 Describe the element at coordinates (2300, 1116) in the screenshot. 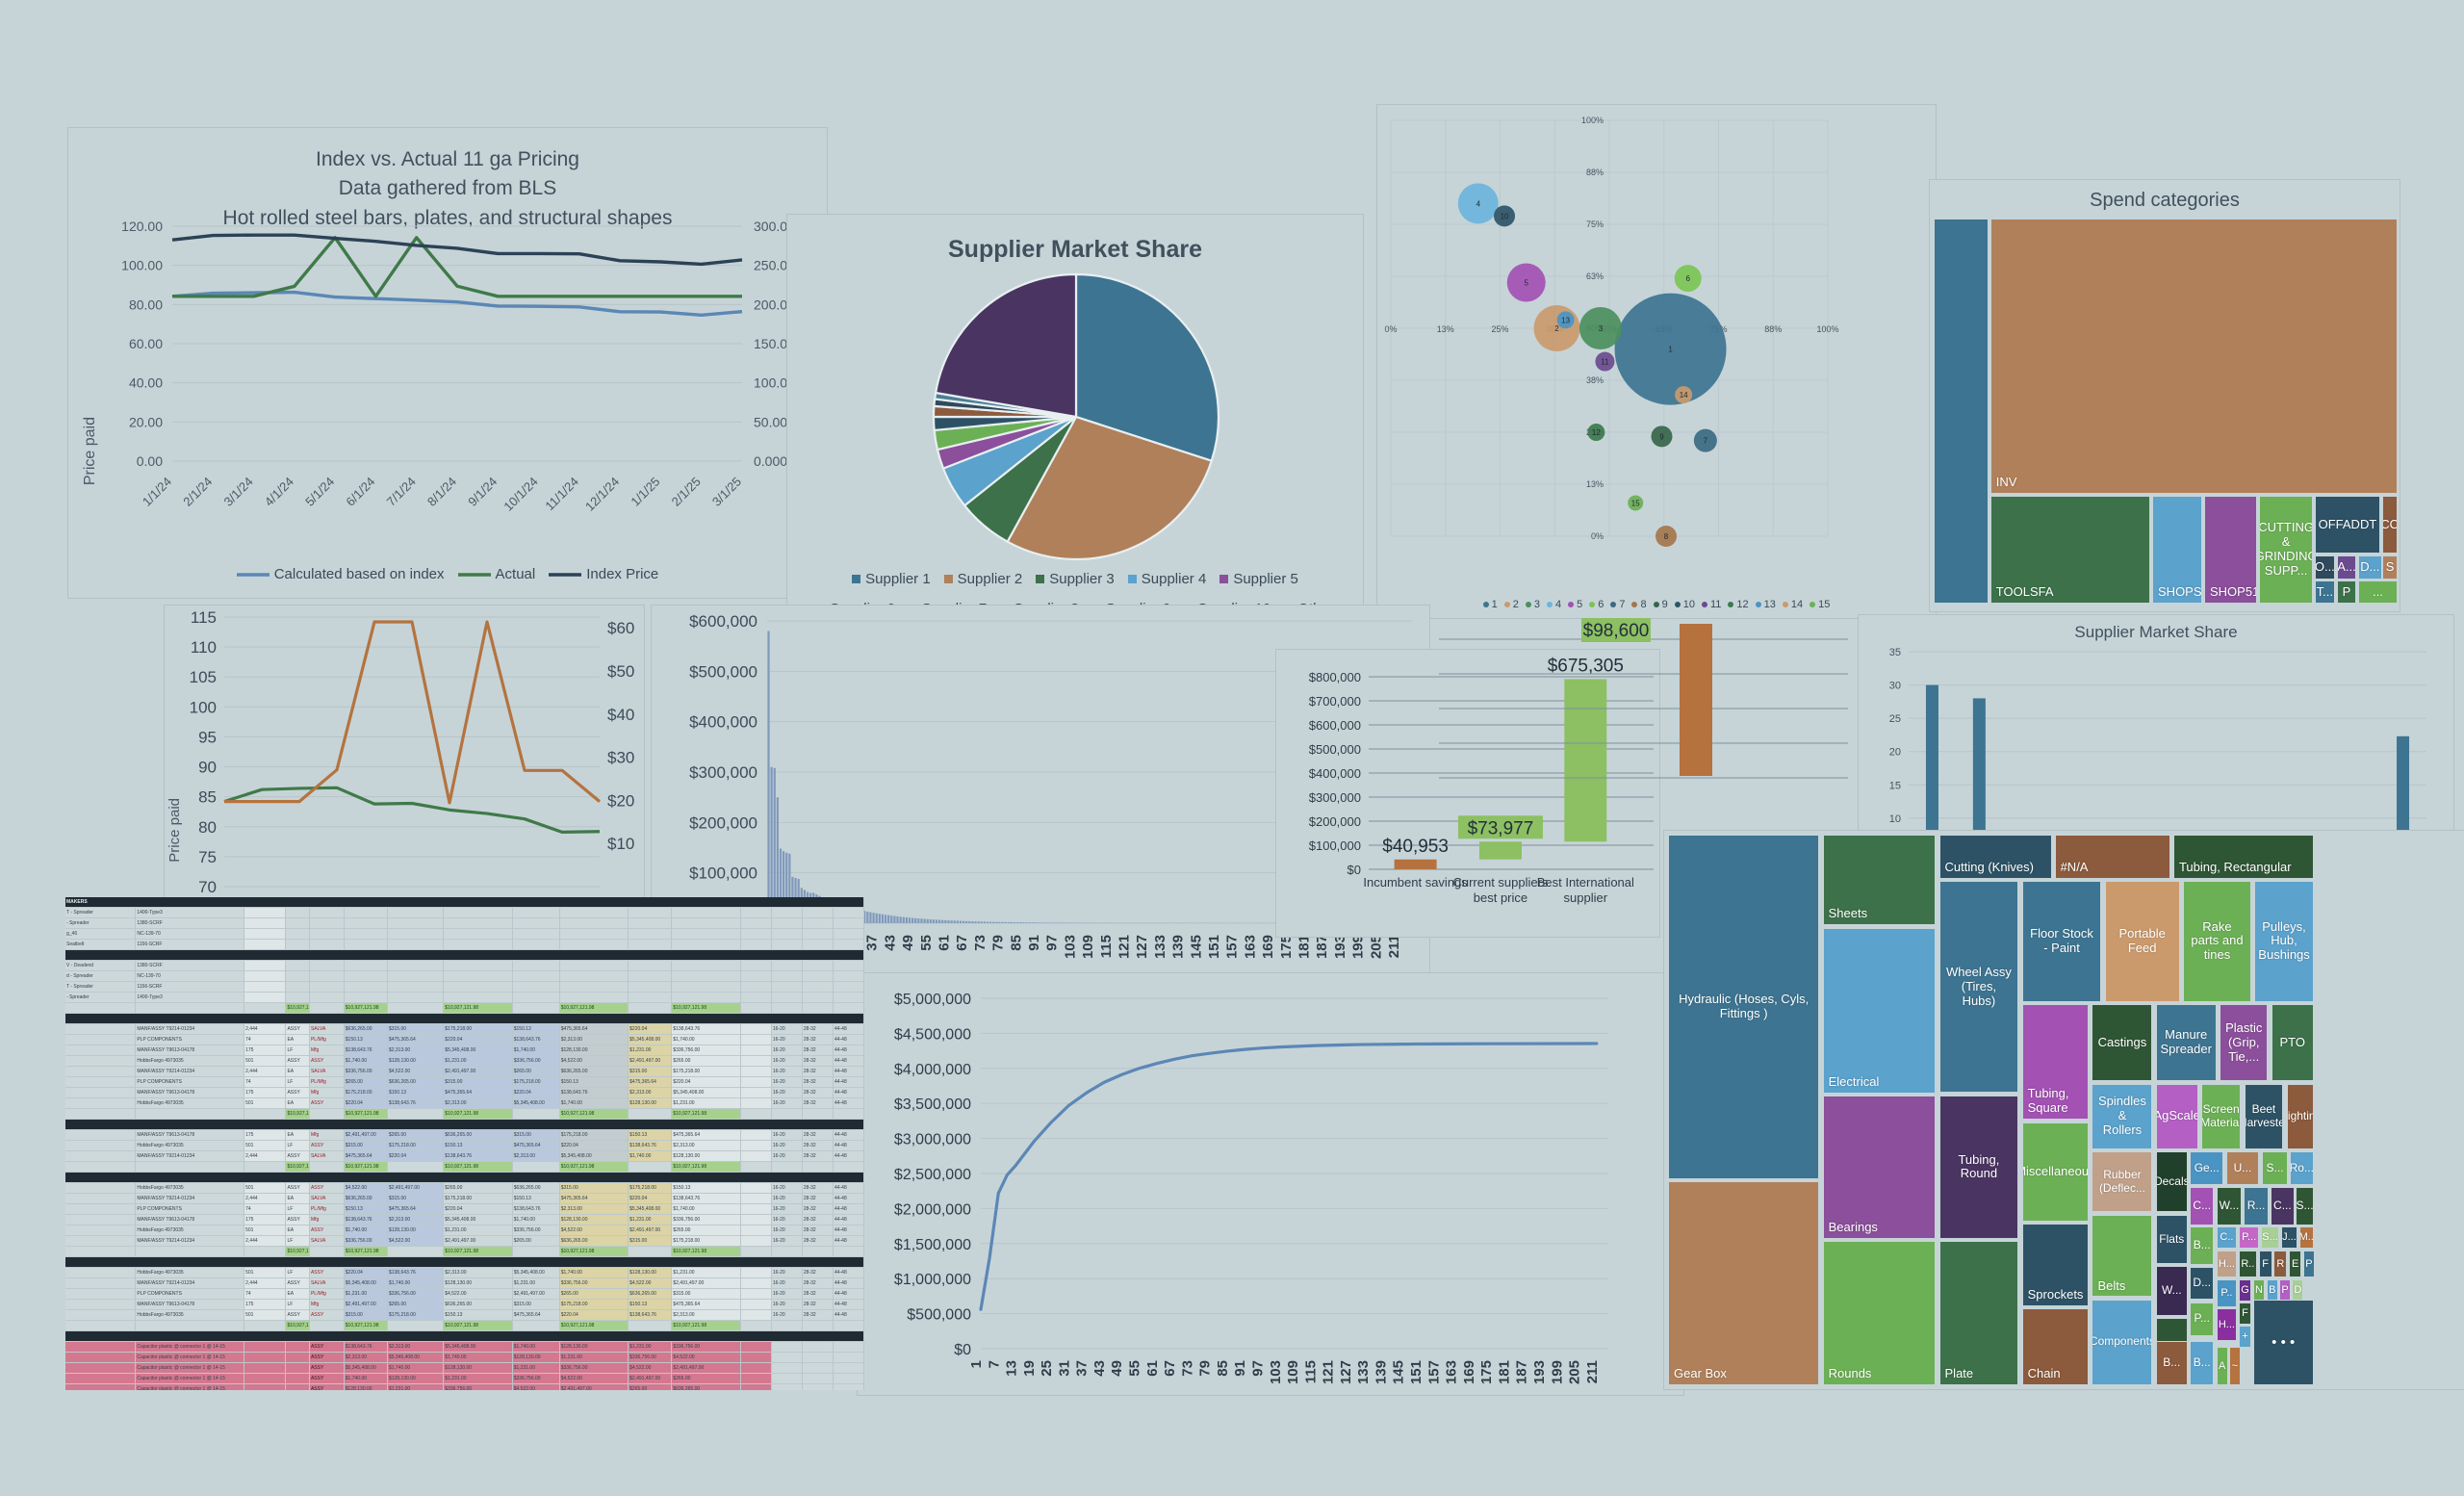

I see `treemap-cell: Flighting` at that location.